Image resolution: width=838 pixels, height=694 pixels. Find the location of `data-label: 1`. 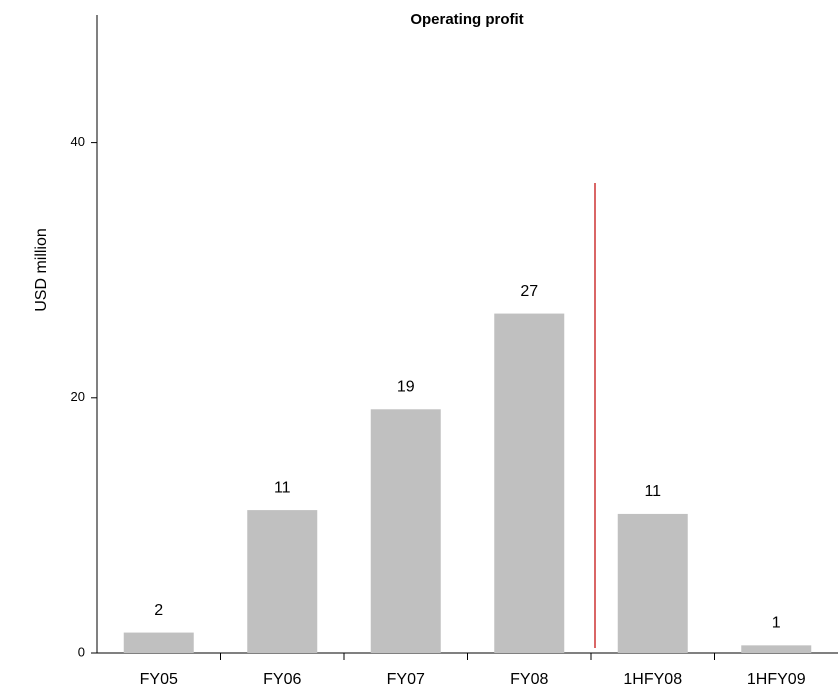

data-label: 1 is located at coordinates (776, 623).